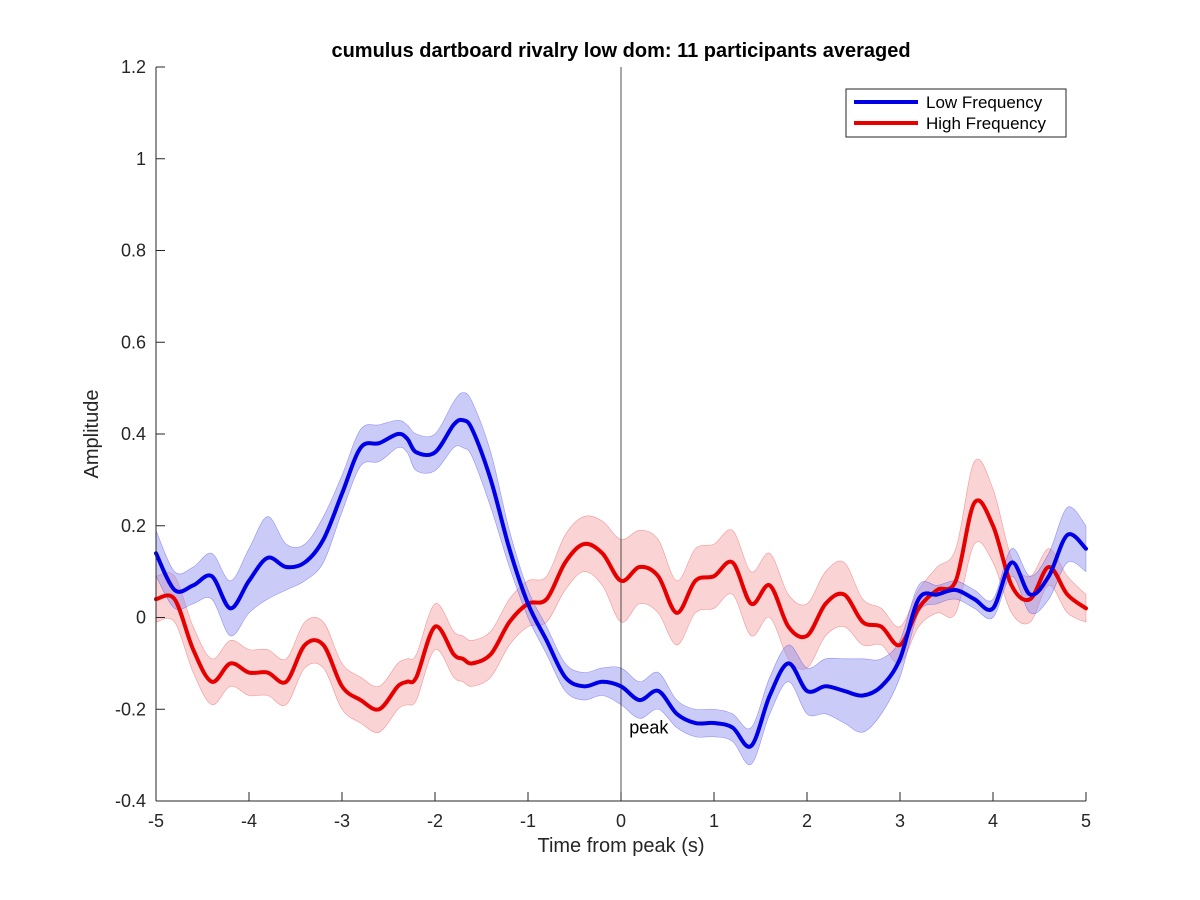 This screenshot has height=900, width=1200. Describe the element at coordinates (130, 801) in the screenshot. I see `y-tick-label: -0.4` at that location.